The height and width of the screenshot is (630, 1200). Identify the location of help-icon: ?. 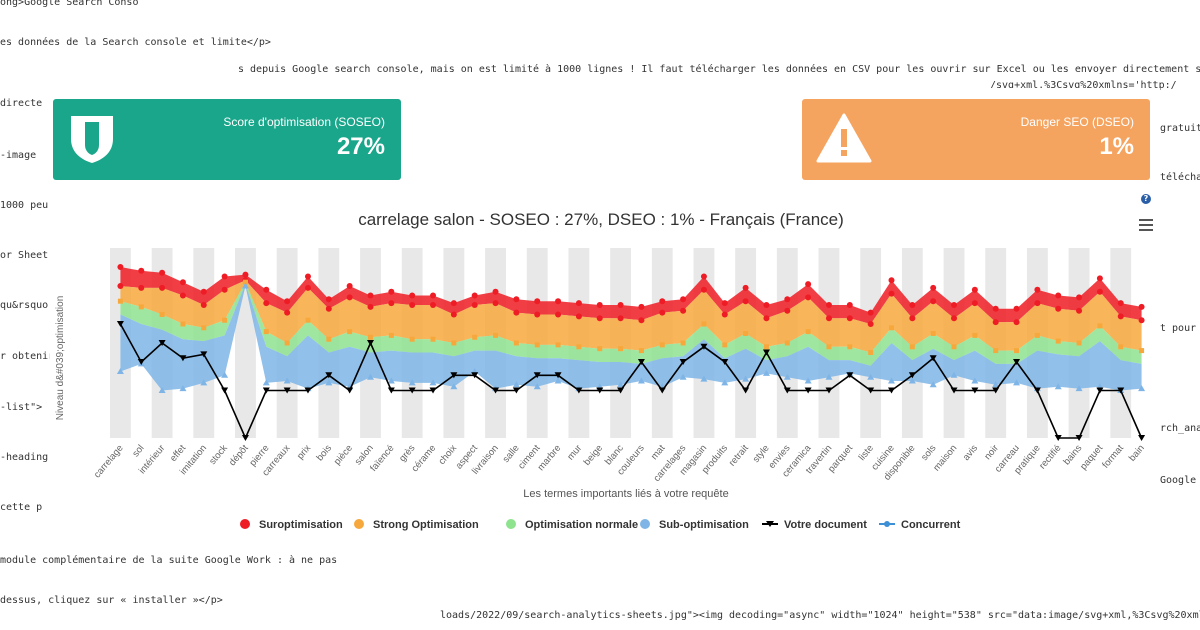
(1146, 199).